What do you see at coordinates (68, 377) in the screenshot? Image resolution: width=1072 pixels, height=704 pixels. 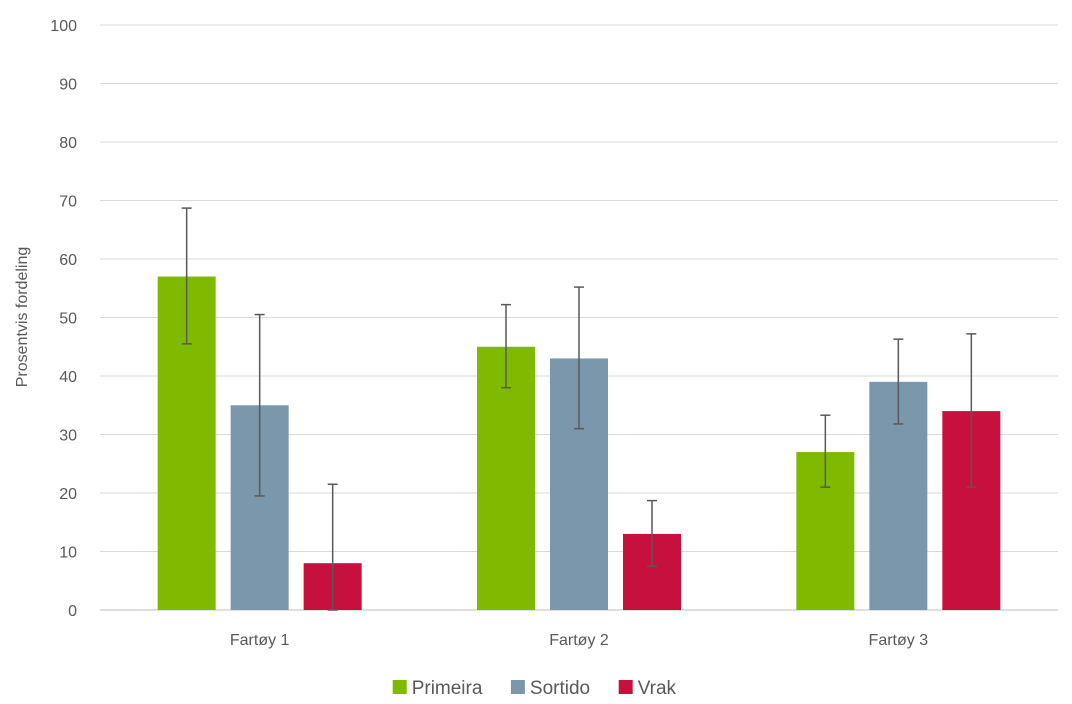 I see `y-tick-label: 40` at bounding box center [68, 377].